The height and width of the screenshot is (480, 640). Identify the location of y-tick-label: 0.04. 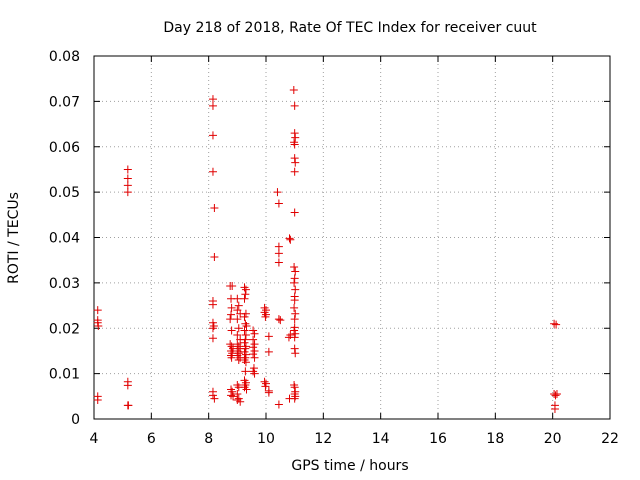
(64, 239).